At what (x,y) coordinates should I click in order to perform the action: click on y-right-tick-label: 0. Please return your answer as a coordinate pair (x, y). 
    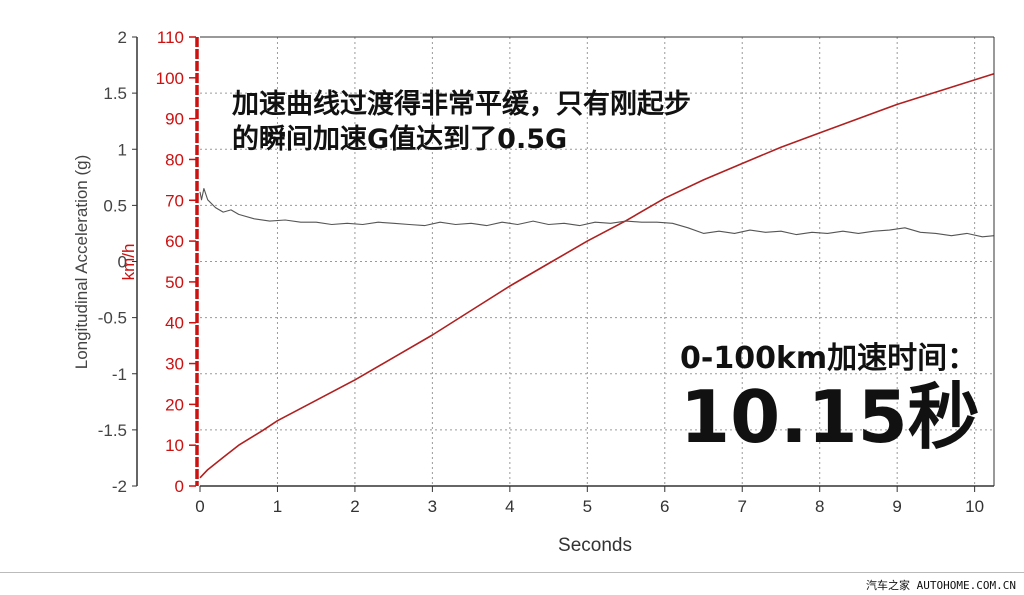
    Looking at the image, I should click on (179, 486).